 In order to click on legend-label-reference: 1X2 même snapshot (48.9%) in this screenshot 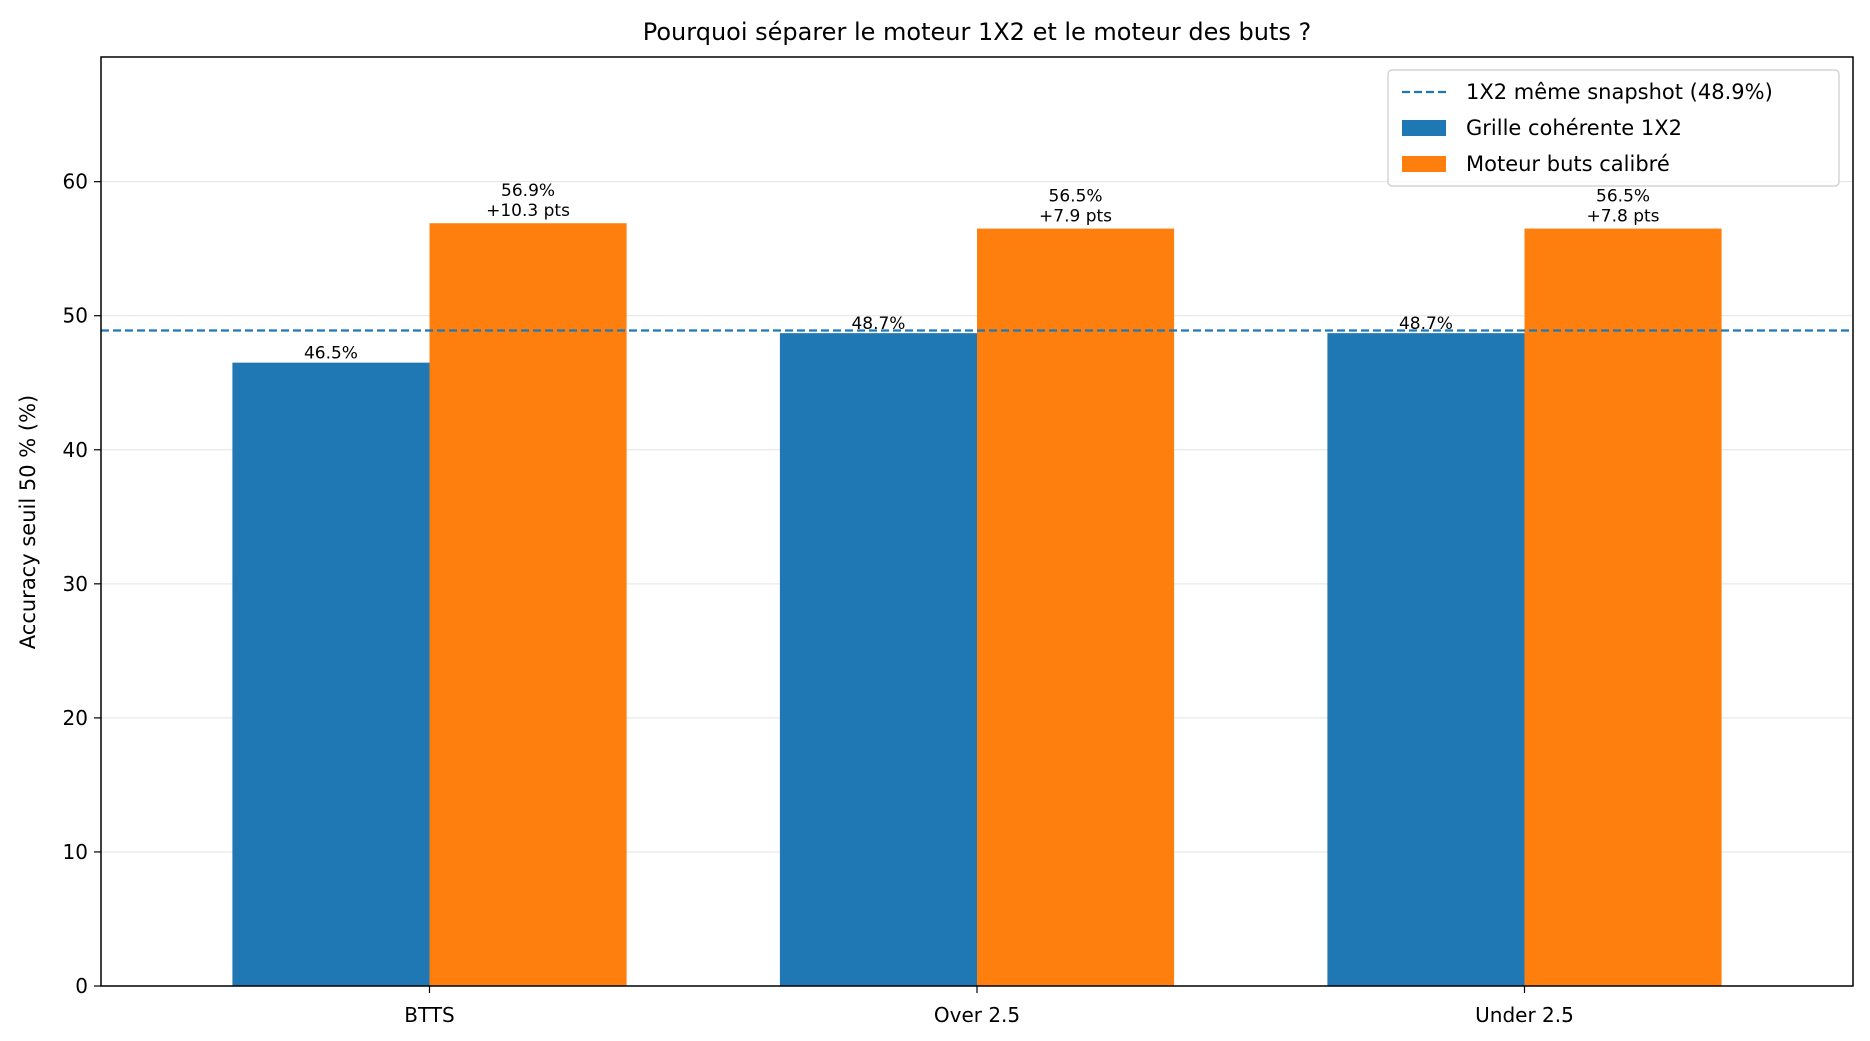, I will do `click(1619, 92)`.